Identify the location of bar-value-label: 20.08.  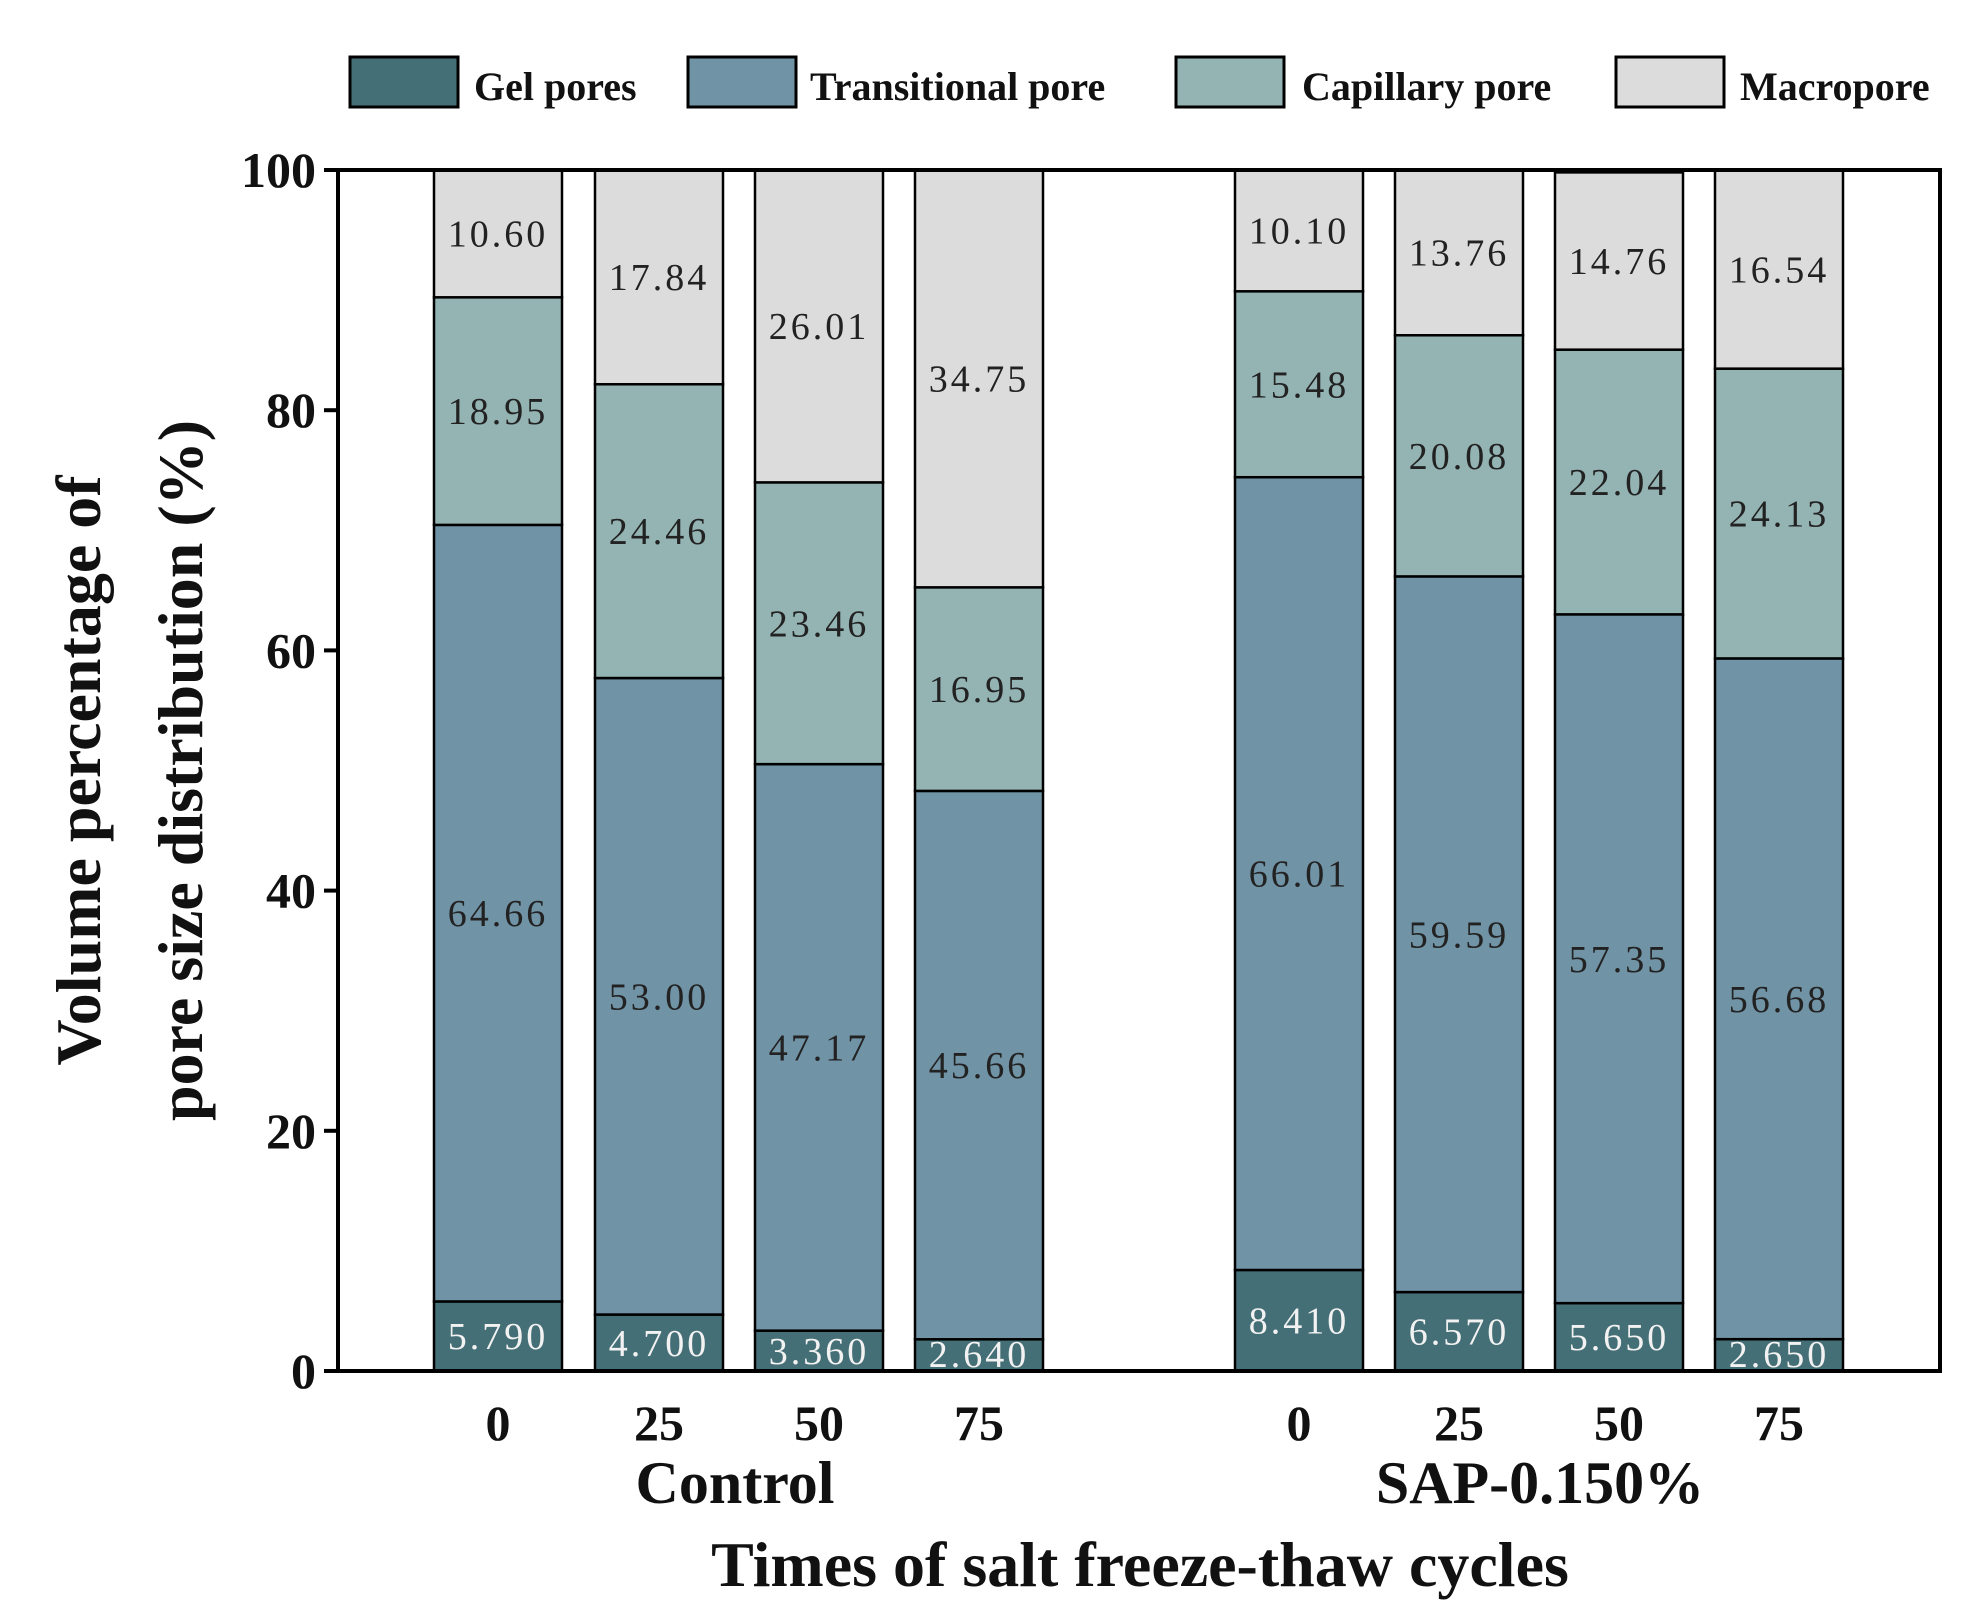
(1459, 457).